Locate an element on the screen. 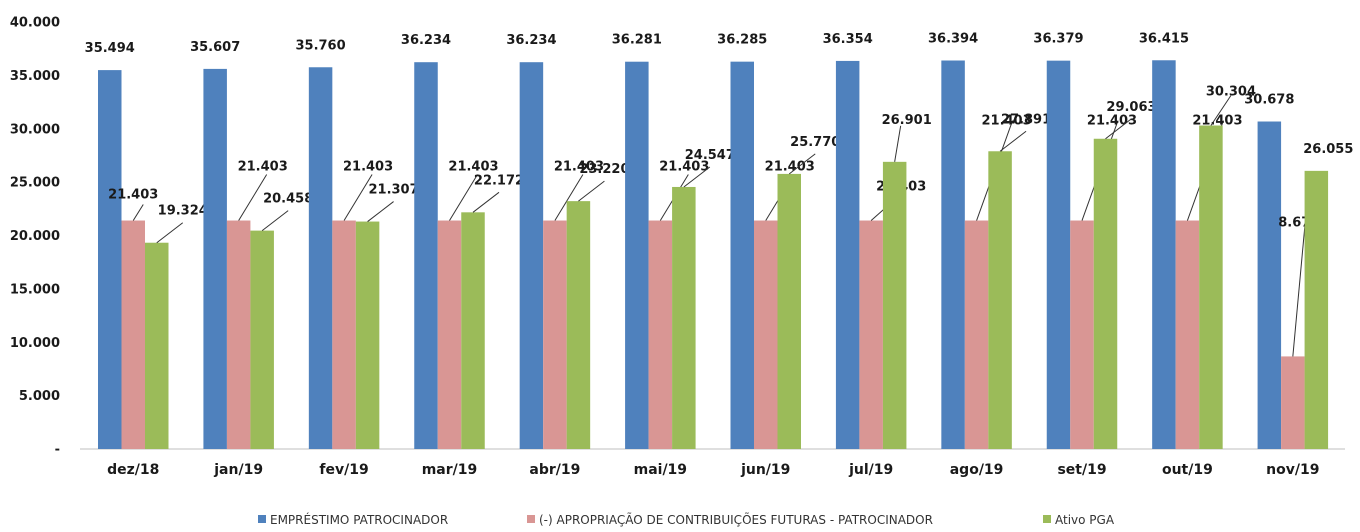  data-label: 36.285 is located at coordinates (742, 40).